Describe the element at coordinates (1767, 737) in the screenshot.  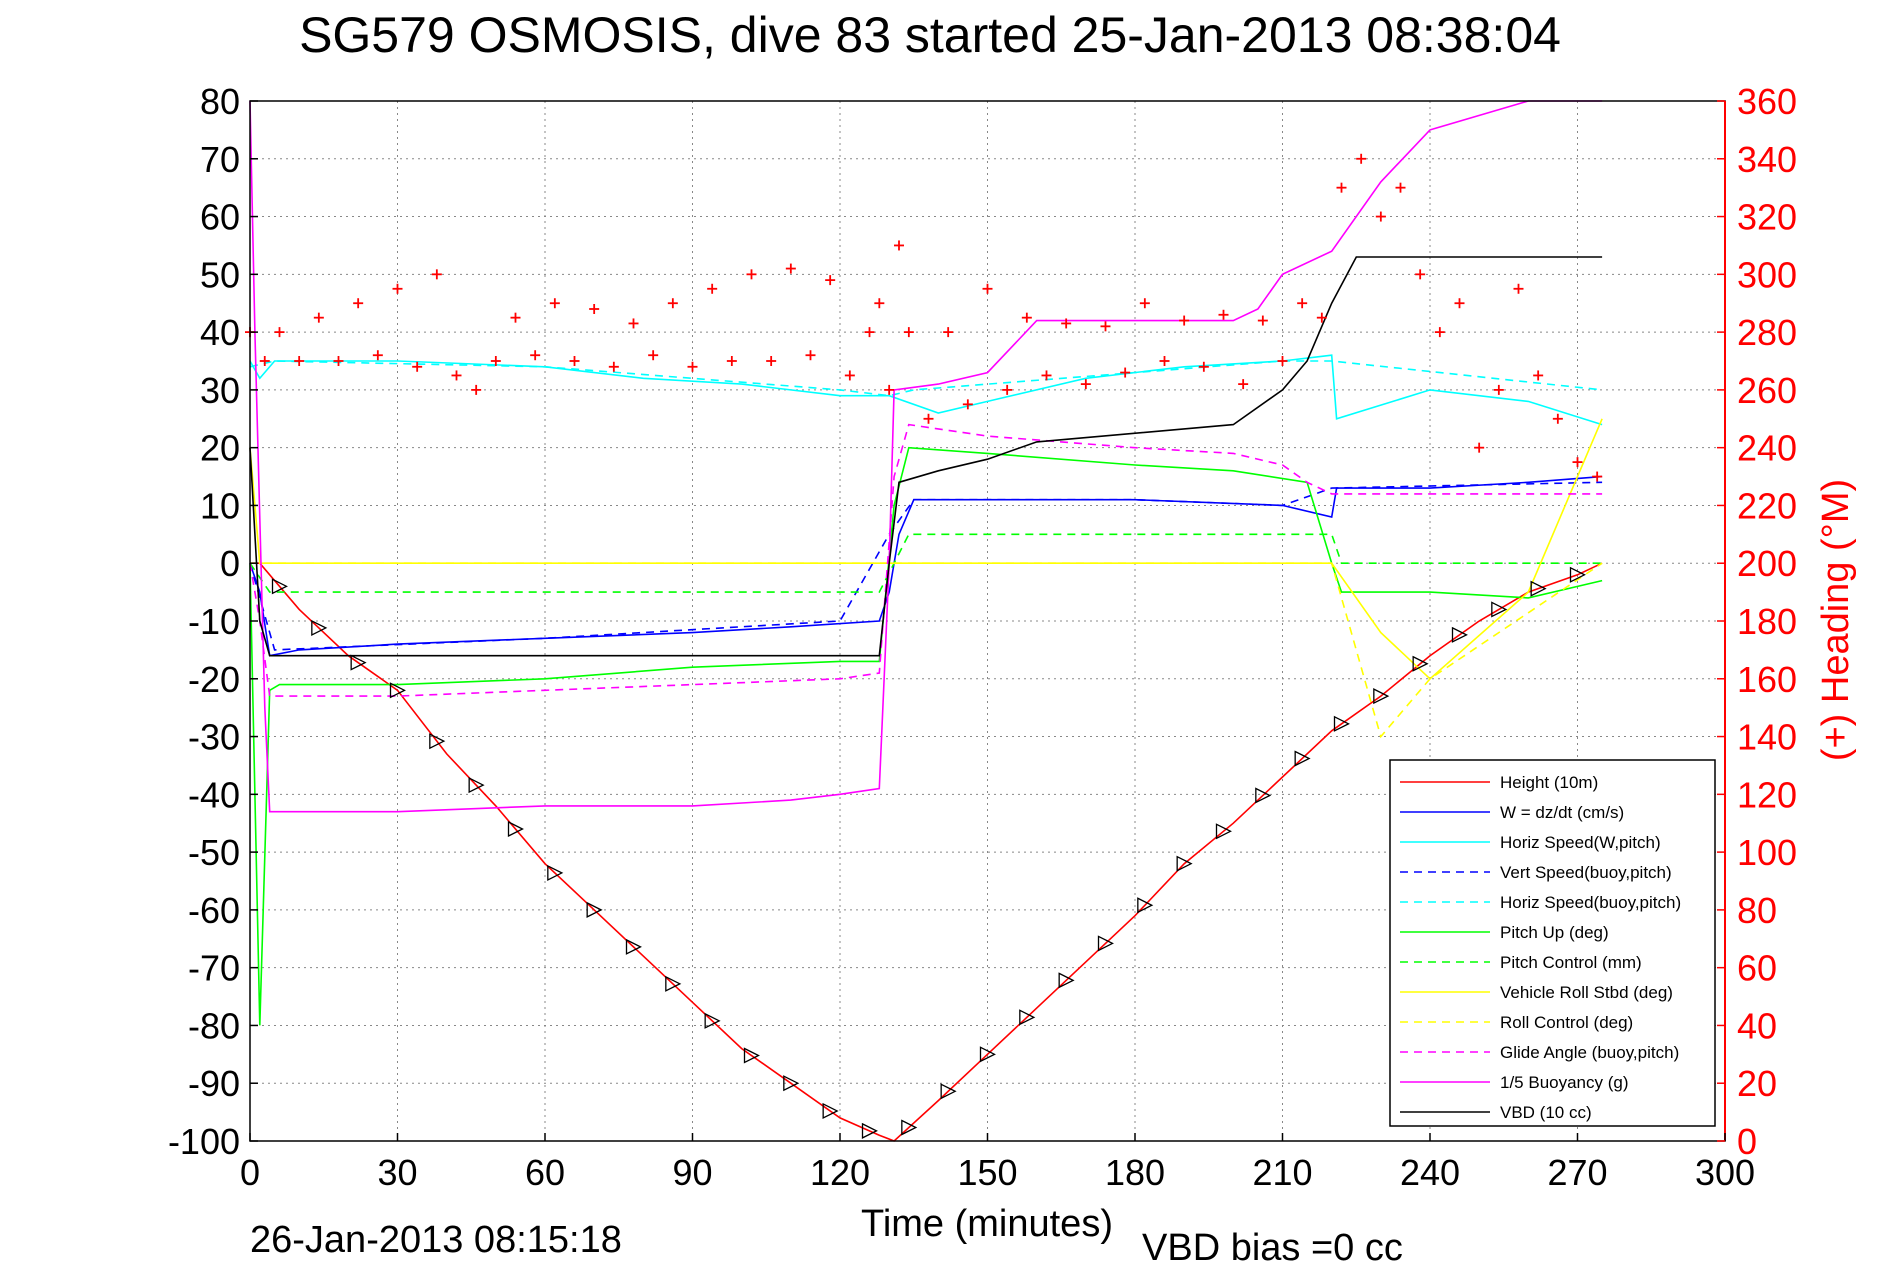
I see `right-tick-label-11: 140` at that location.